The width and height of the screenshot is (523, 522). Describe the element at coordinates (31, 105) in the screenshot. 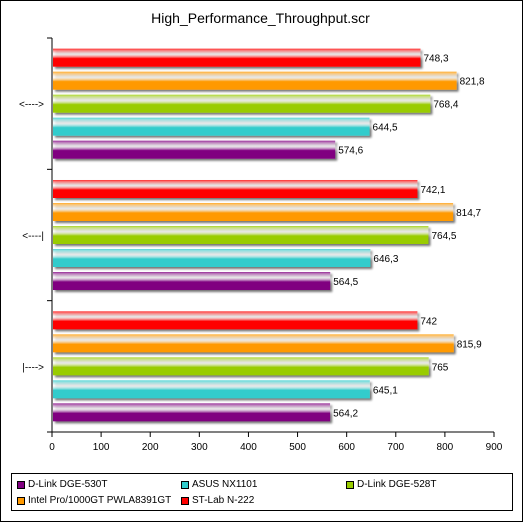

I see `category-label: <---->` at that location.